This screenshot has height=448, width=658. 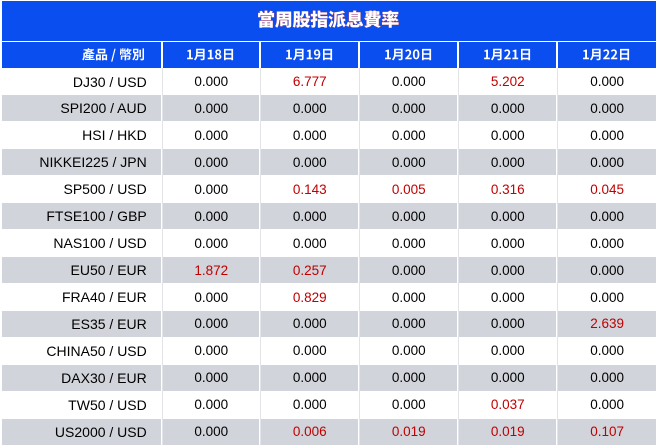 What do you see at coordinates (408, 189) in the screenshot?
I see `value-cell: 0.005` at bounding box center [408, 189].